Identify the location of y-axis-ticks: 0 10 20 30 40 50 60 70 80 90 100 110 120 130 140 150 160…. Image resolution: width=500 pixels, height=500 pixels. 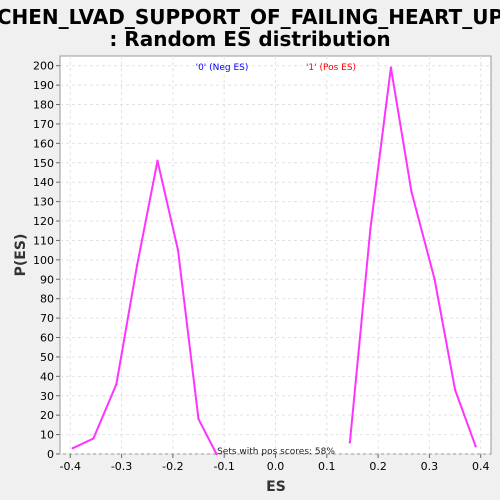
(46, 260).